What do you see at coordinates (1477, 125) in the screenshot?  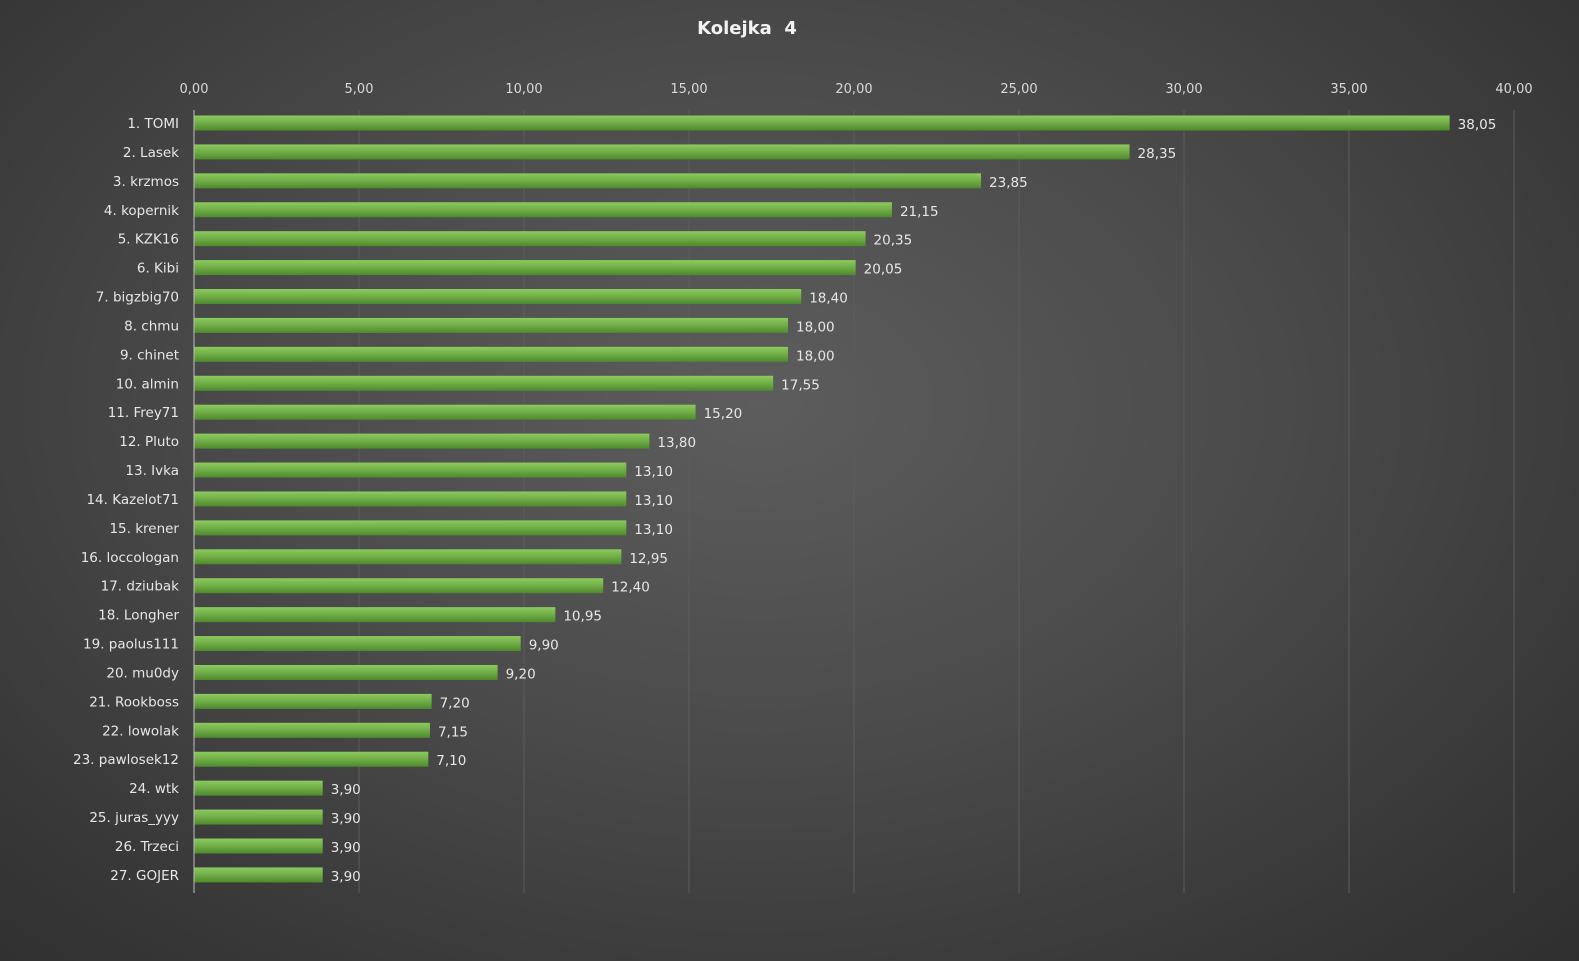 I see `data-label: 38,05` at bounding box center [1477, 125].